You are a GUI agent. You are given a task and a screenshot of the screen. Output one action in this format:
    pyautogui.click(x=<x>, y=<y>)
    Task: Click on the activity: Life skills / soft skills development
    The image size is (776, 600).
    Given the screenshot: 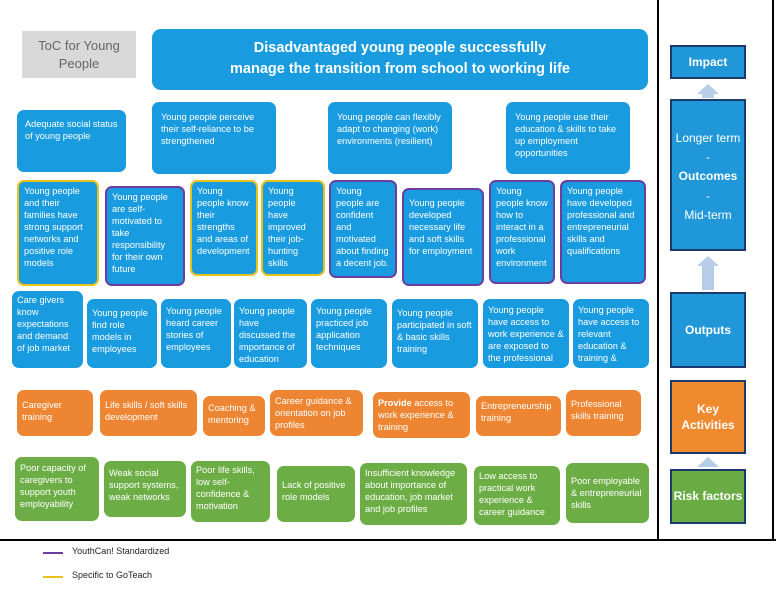 What is the action you would take?
    pyautogui.click(x=148, y=413)
    